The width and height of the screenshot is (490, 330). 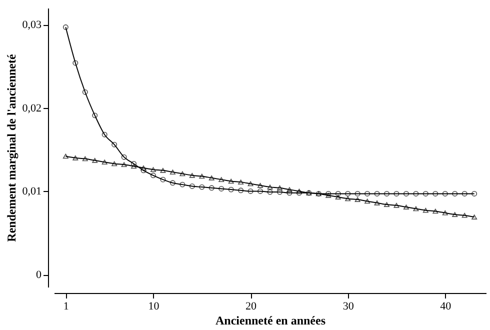 I want to click on x-tick-label: 10, so click(x=154, y=306).